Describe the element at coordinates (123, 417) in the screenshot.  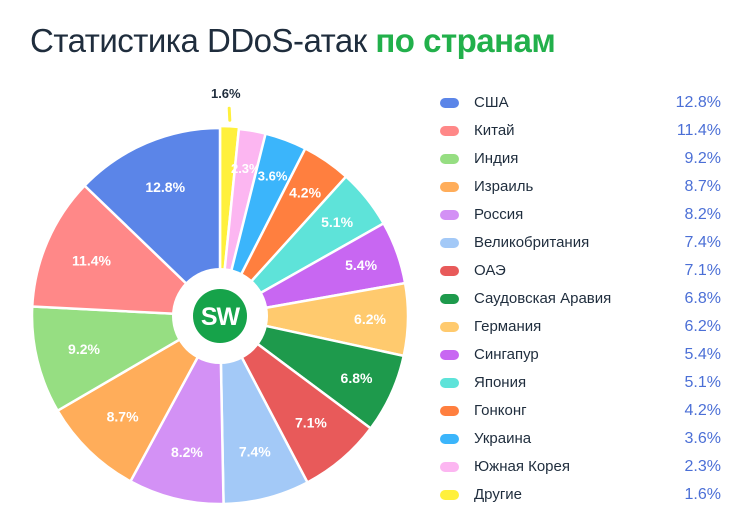
I see `slice-label: 8.7%` at that location.